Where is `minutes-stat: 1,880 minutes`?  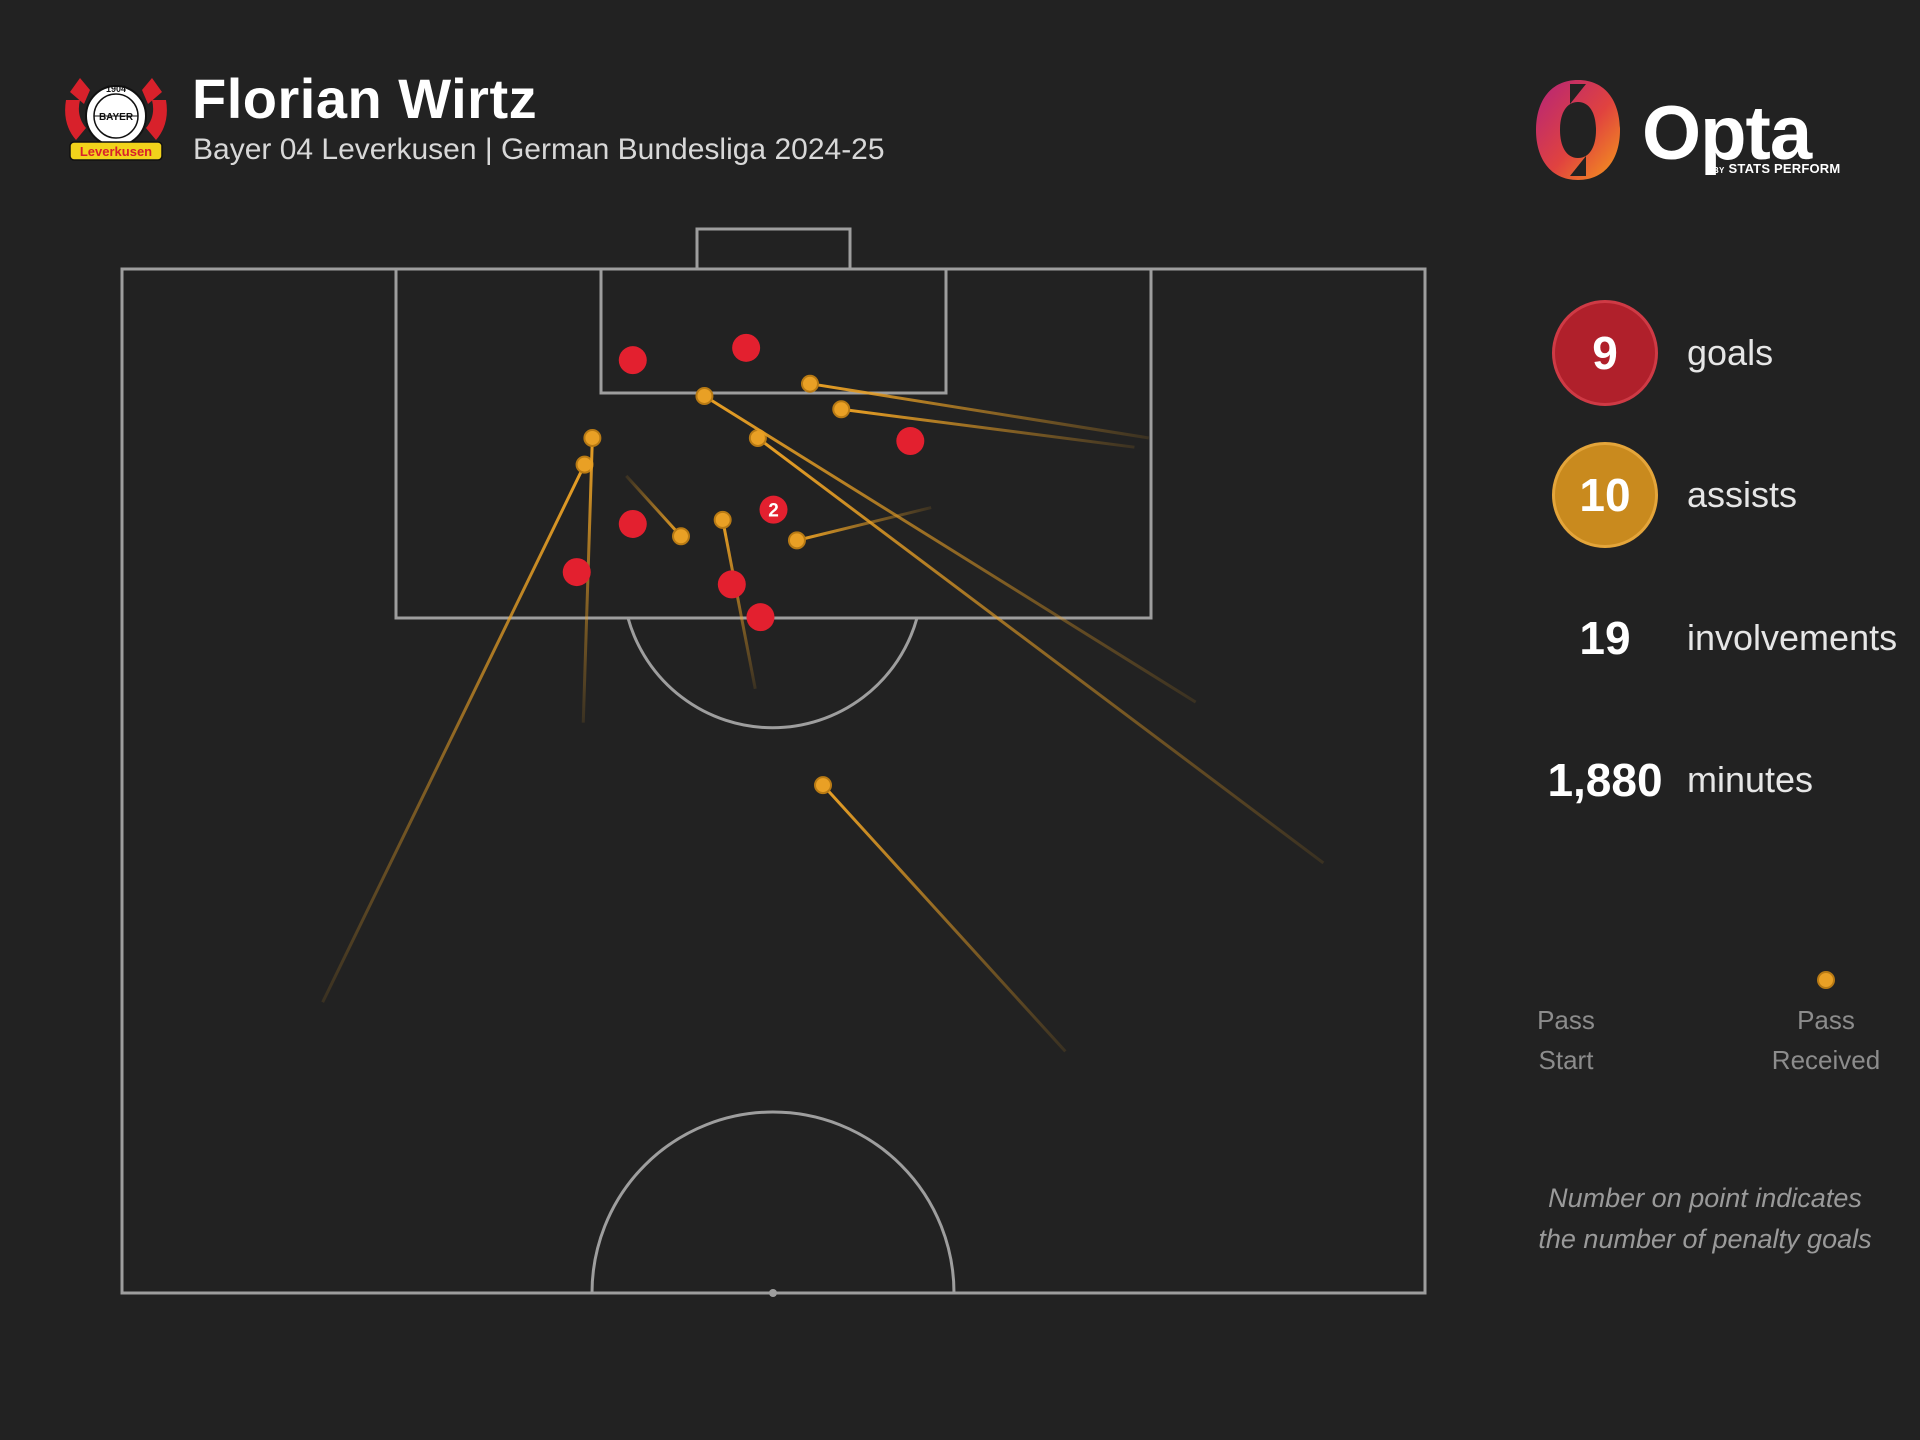
minutes-stat: 1,880 minutes is located at coordinates (1730, 787).